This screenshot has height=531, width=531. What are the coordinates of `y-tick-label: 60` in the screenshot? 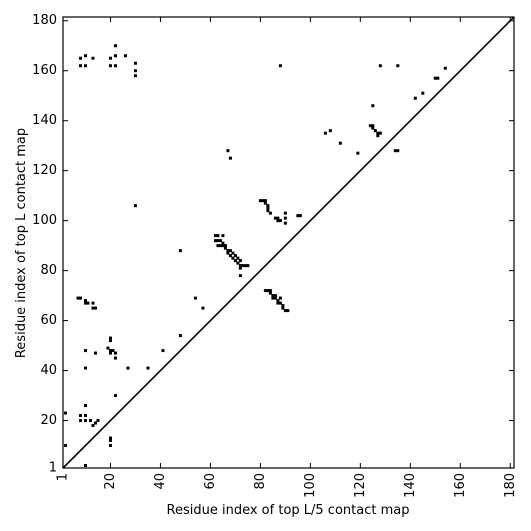 It's located at (48, 320).